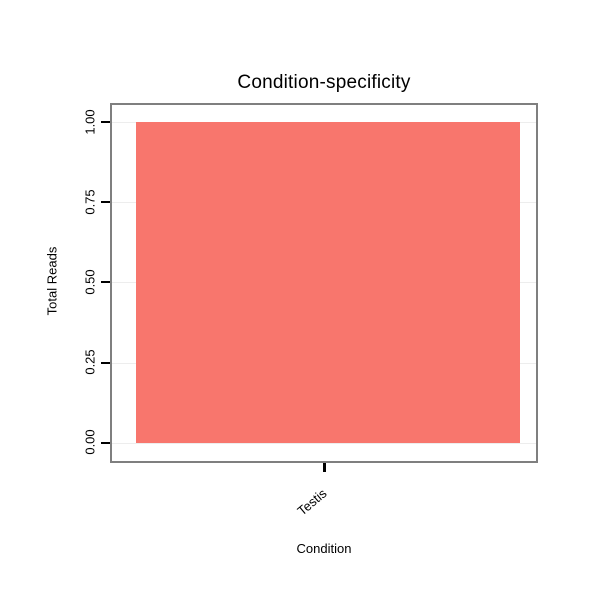 Image resolution: width=600 pixels, height=600 pixels. I want to click on y-tick-mark-0.75, so click(105, 202).